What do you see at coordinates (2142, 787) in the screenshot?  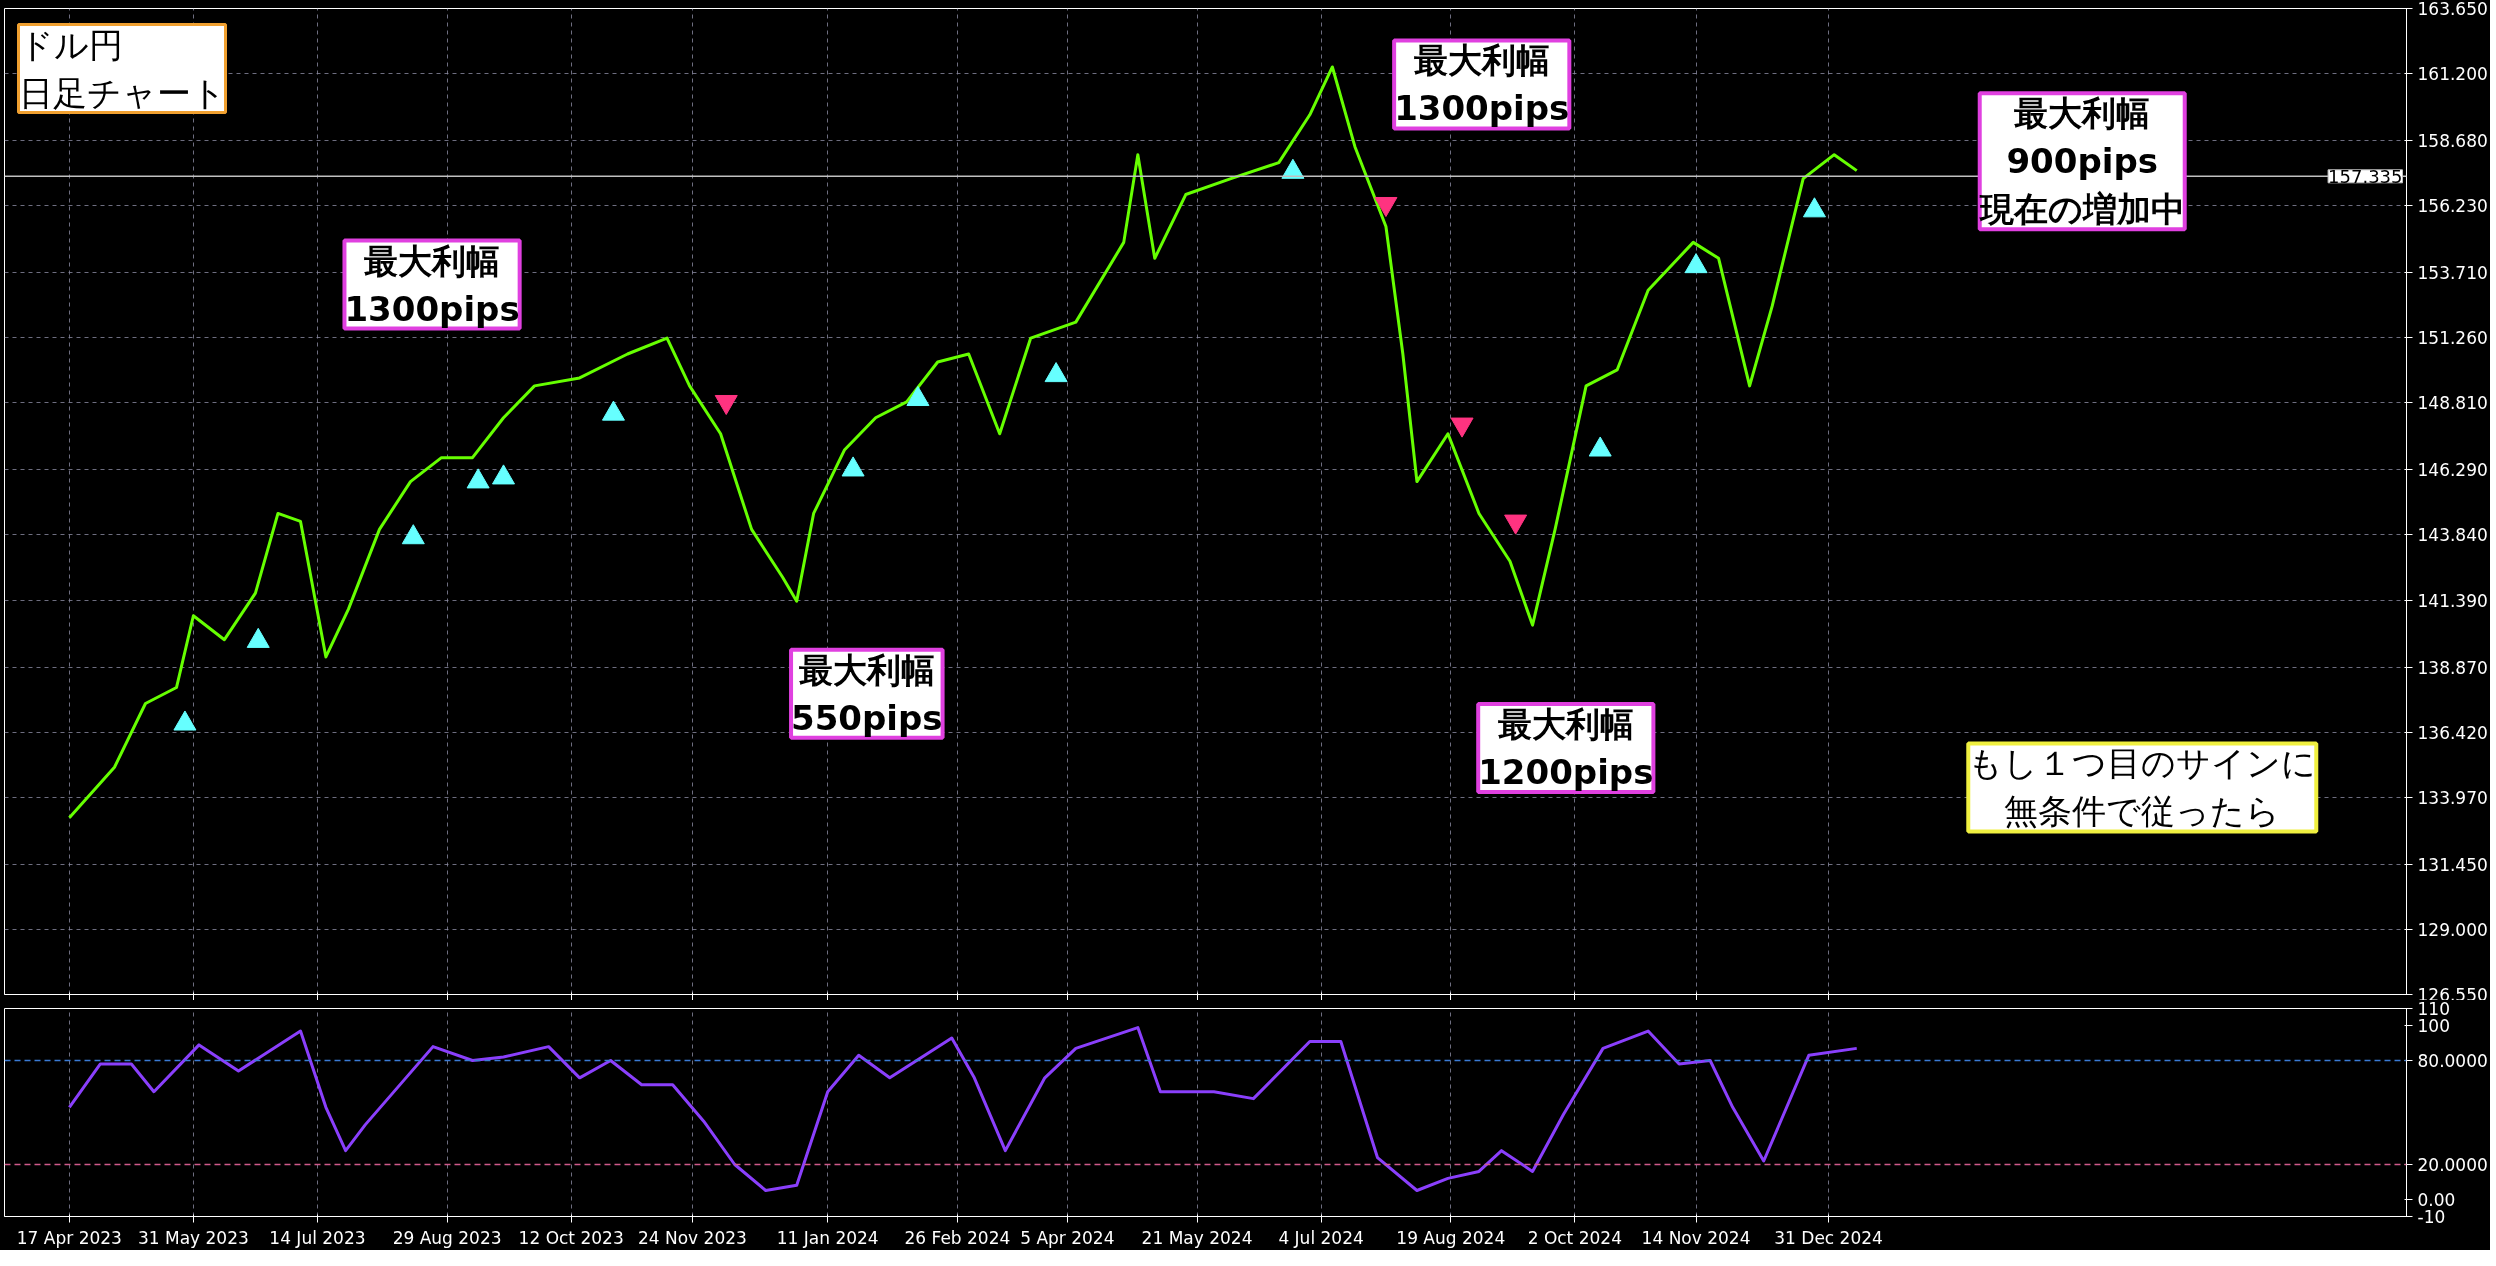 I see `annotation: もし１つ目のサインに無条件で従ったら` at bounding box center [2142, 787].